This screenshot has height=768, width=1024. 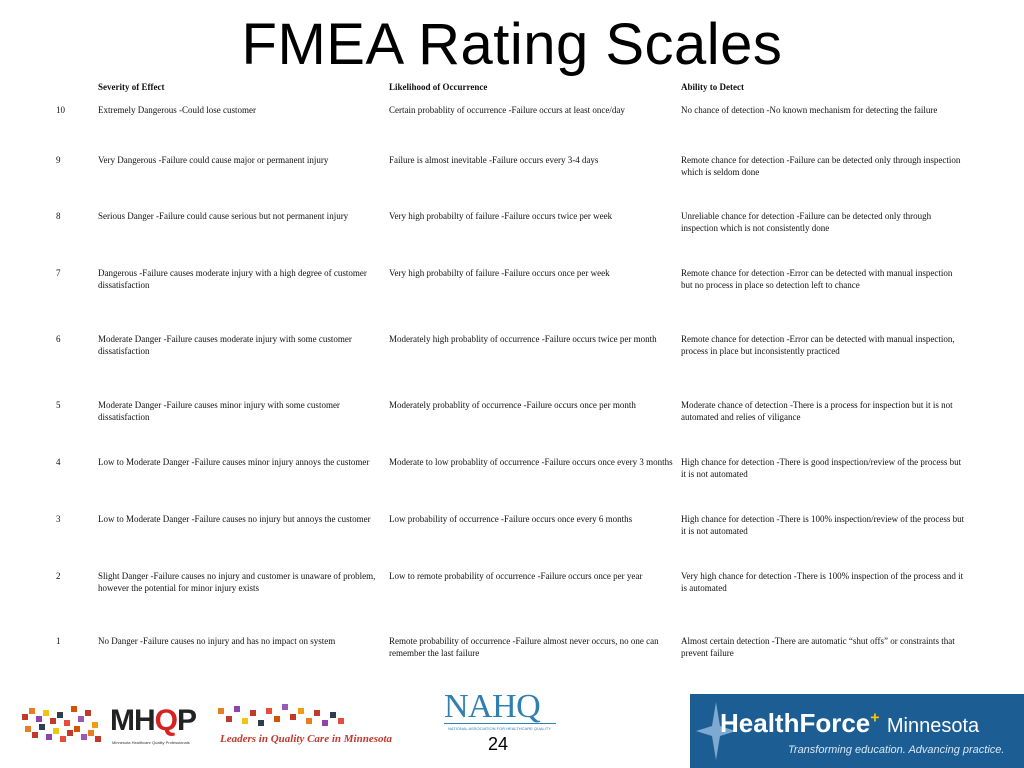 I want to click on rank-cell: 5, so click(x=58, y=405).